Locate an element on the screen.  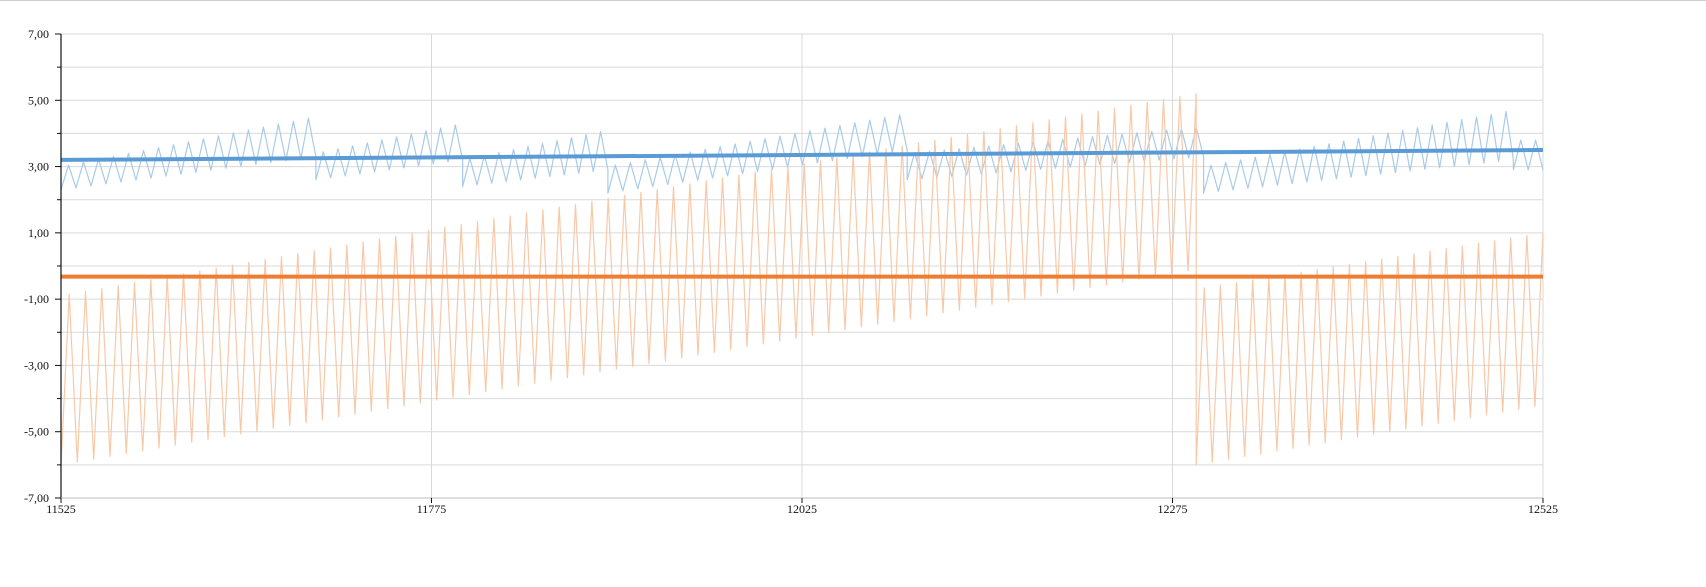
y-tick-label: 1,00 is located at coordinates (38, 233).